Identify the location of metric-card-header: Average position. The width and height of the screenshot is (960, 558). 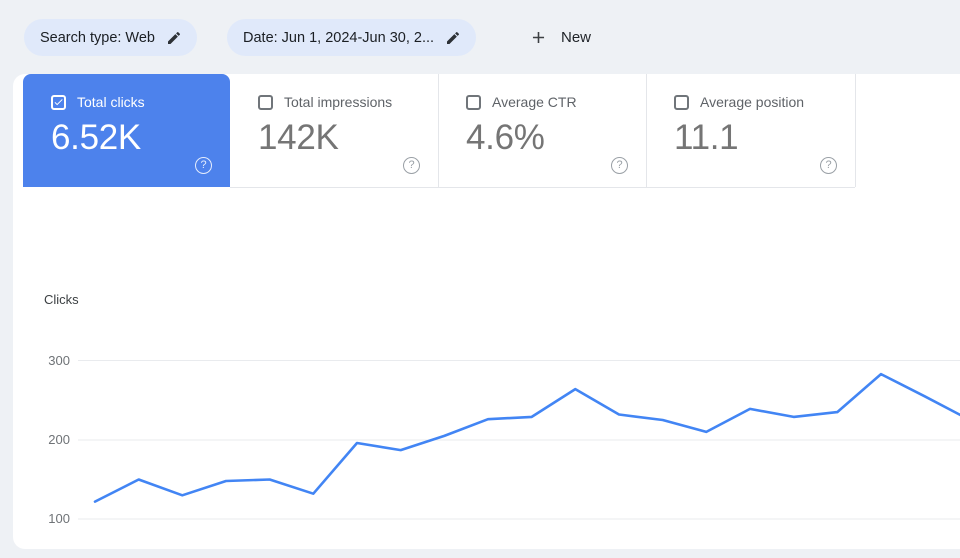
(750, 92).